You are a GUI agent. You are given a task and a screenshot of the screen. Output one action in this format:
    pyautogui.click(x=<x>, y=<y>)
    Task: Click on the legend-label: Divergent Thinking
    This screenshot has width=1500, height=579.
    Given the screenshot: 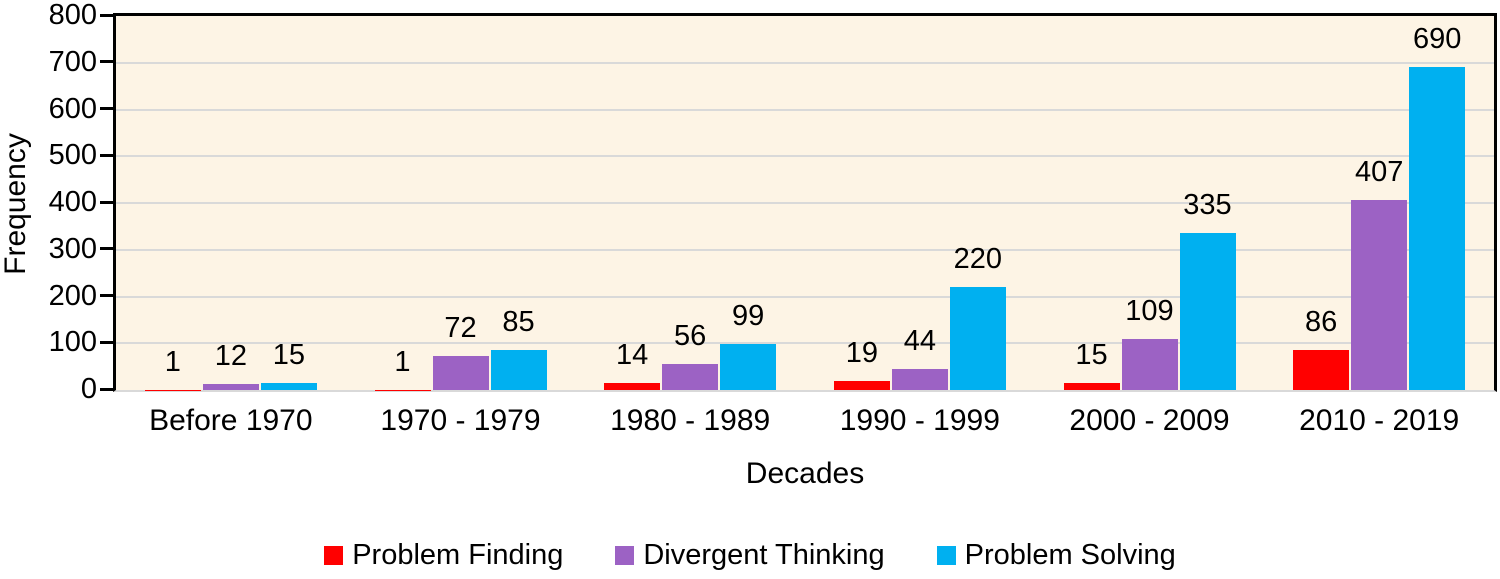 What is the action you would take?
    pyautogui.click(x=764, y=554)
    